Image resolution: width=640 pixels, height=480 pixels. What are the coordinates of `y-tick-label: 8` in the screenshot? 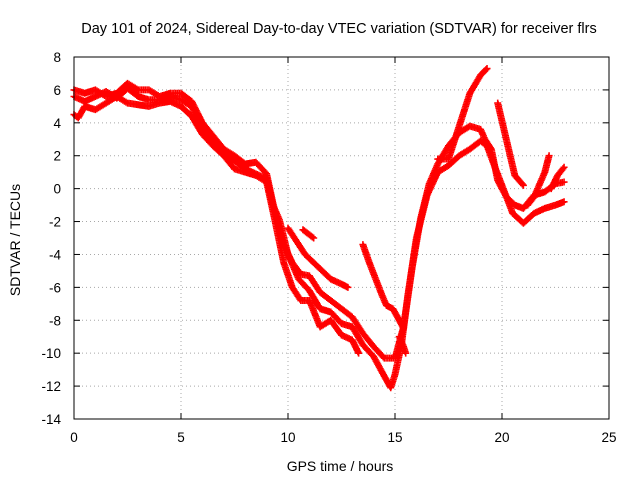 It's located at (57, 57).